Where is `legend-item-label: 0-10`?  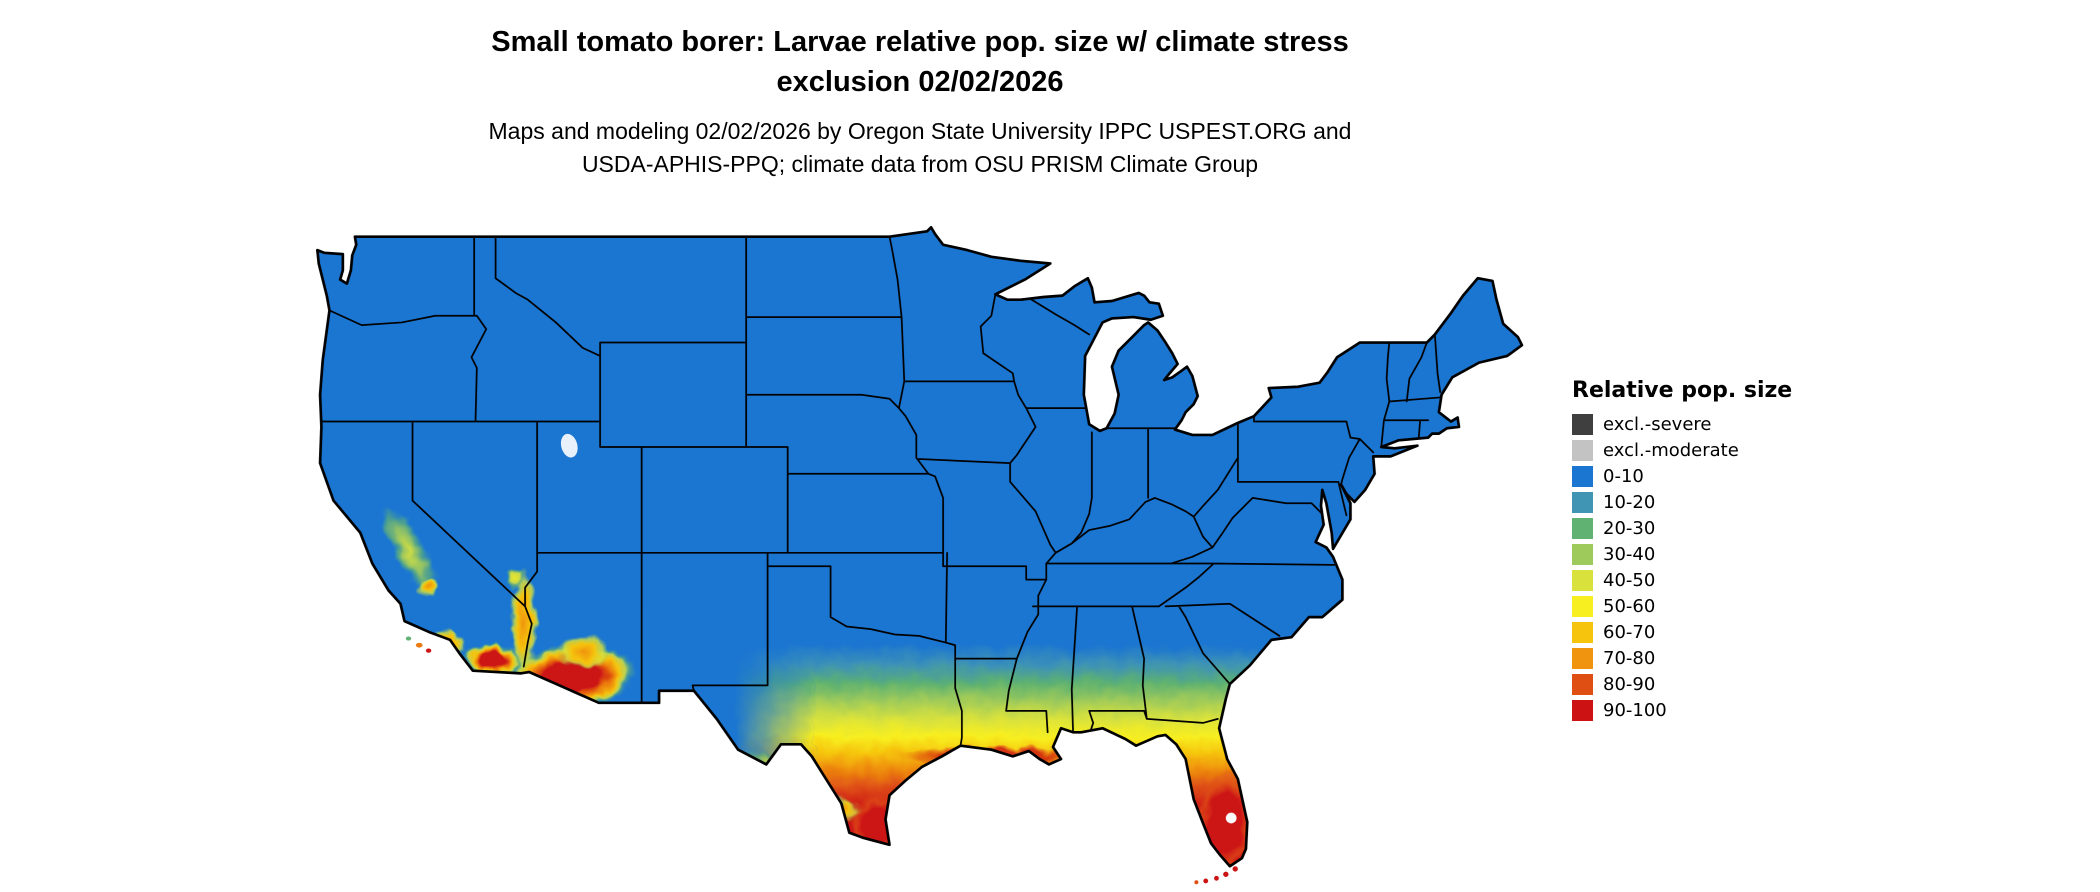 legend-item-label: 0-10 is located at coordinates (1623, 476).